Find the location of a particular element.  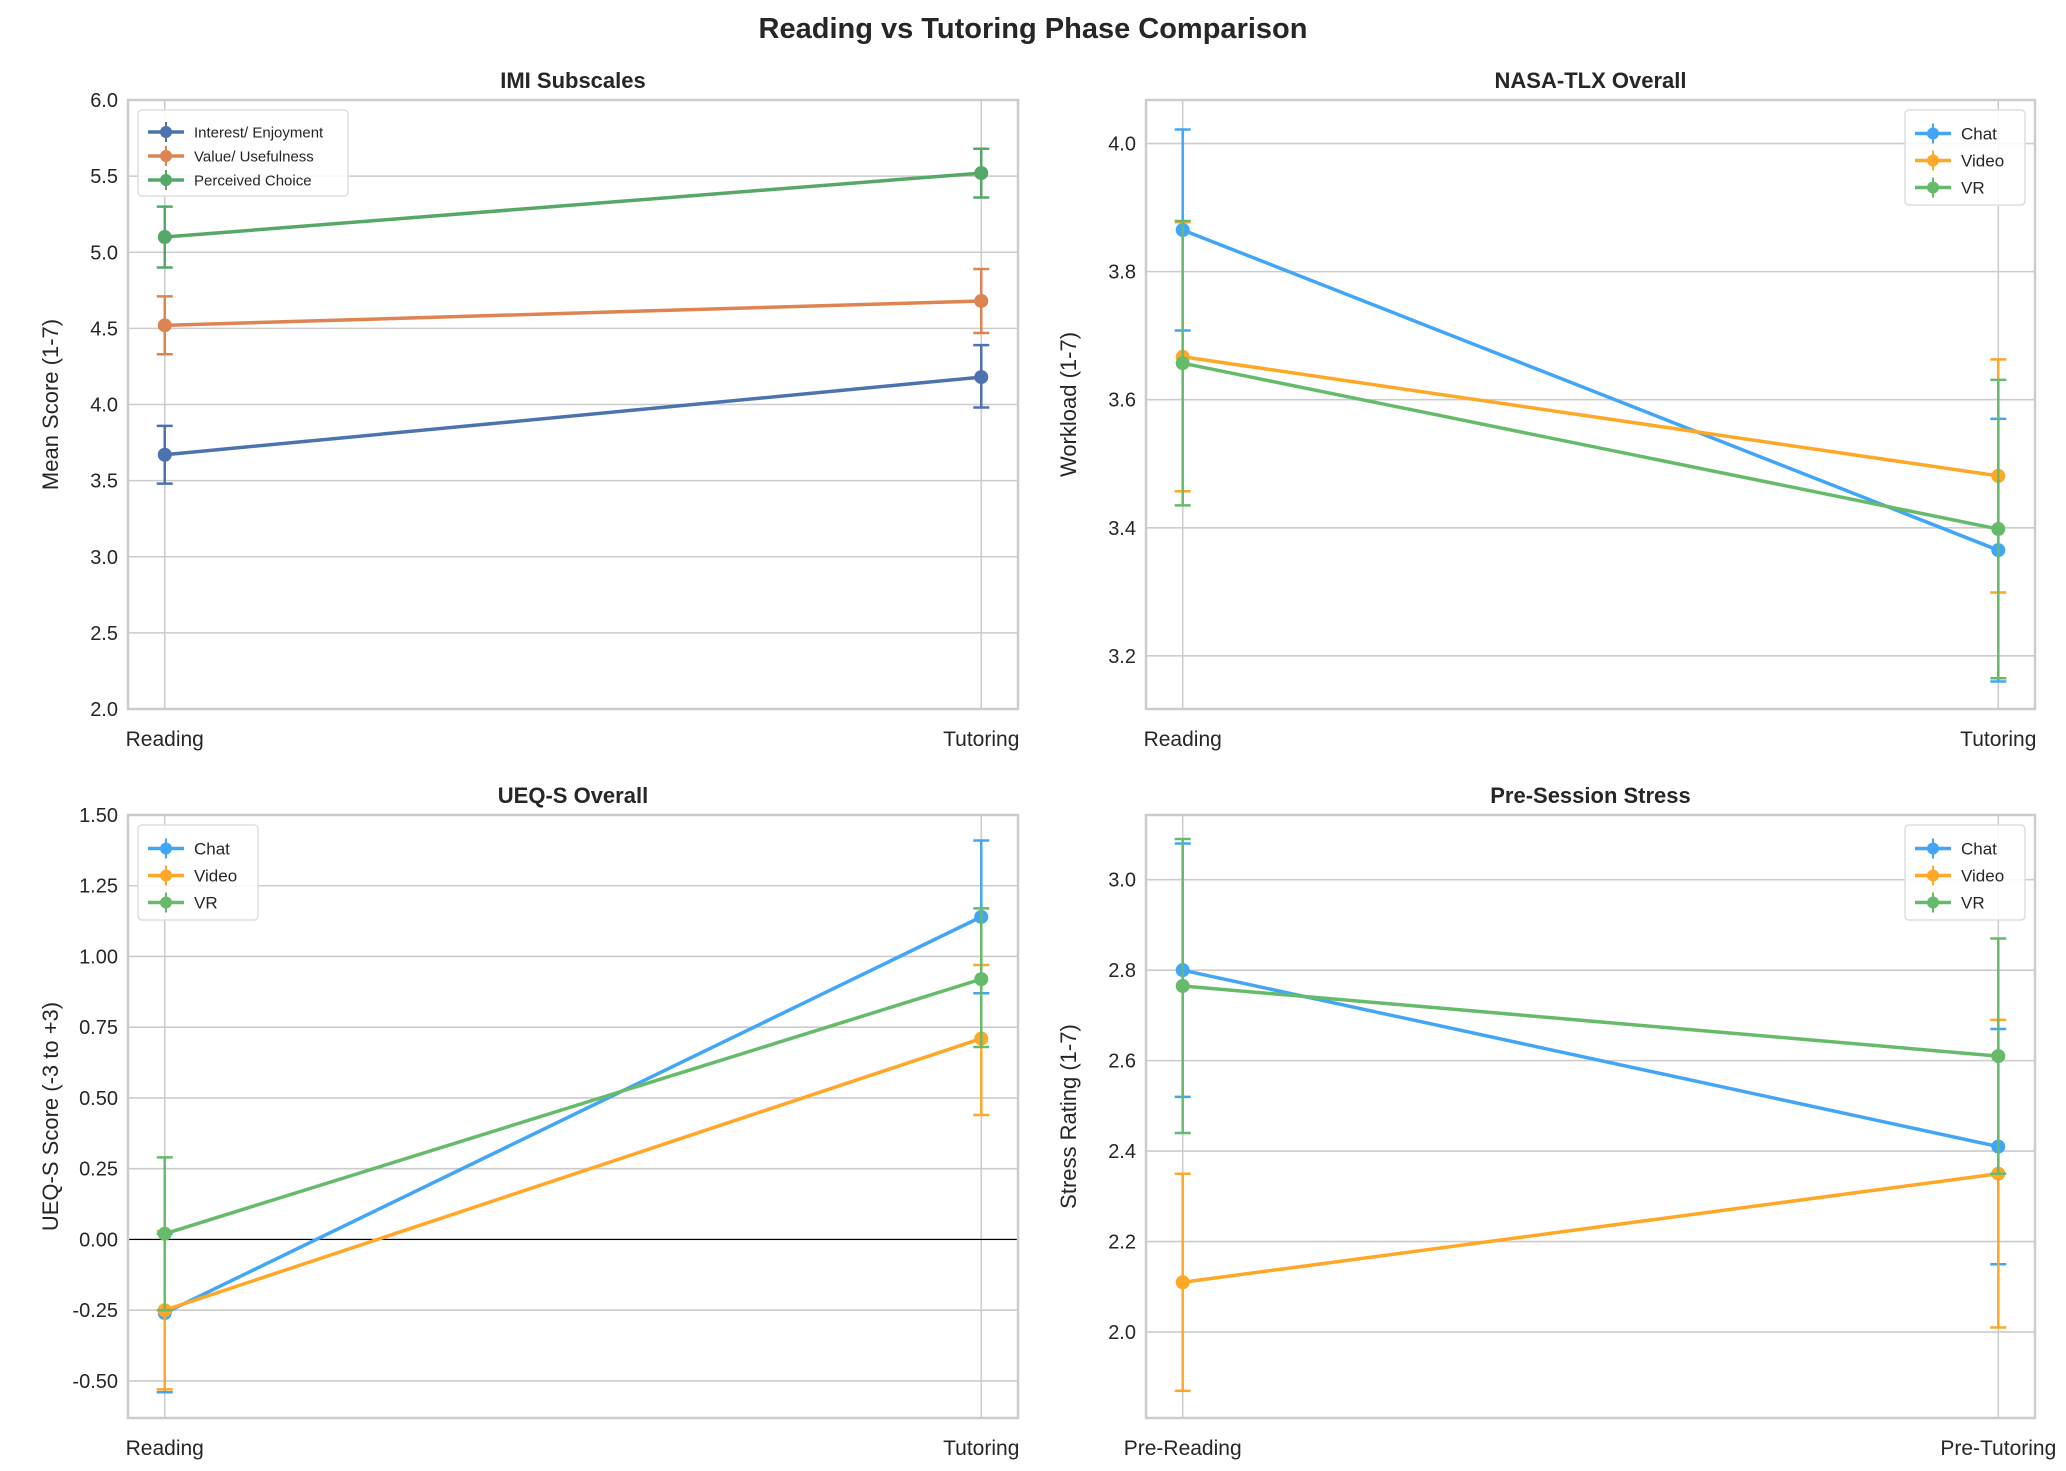

y-tick-label: 2.0 is located at coordinates (104, 710).